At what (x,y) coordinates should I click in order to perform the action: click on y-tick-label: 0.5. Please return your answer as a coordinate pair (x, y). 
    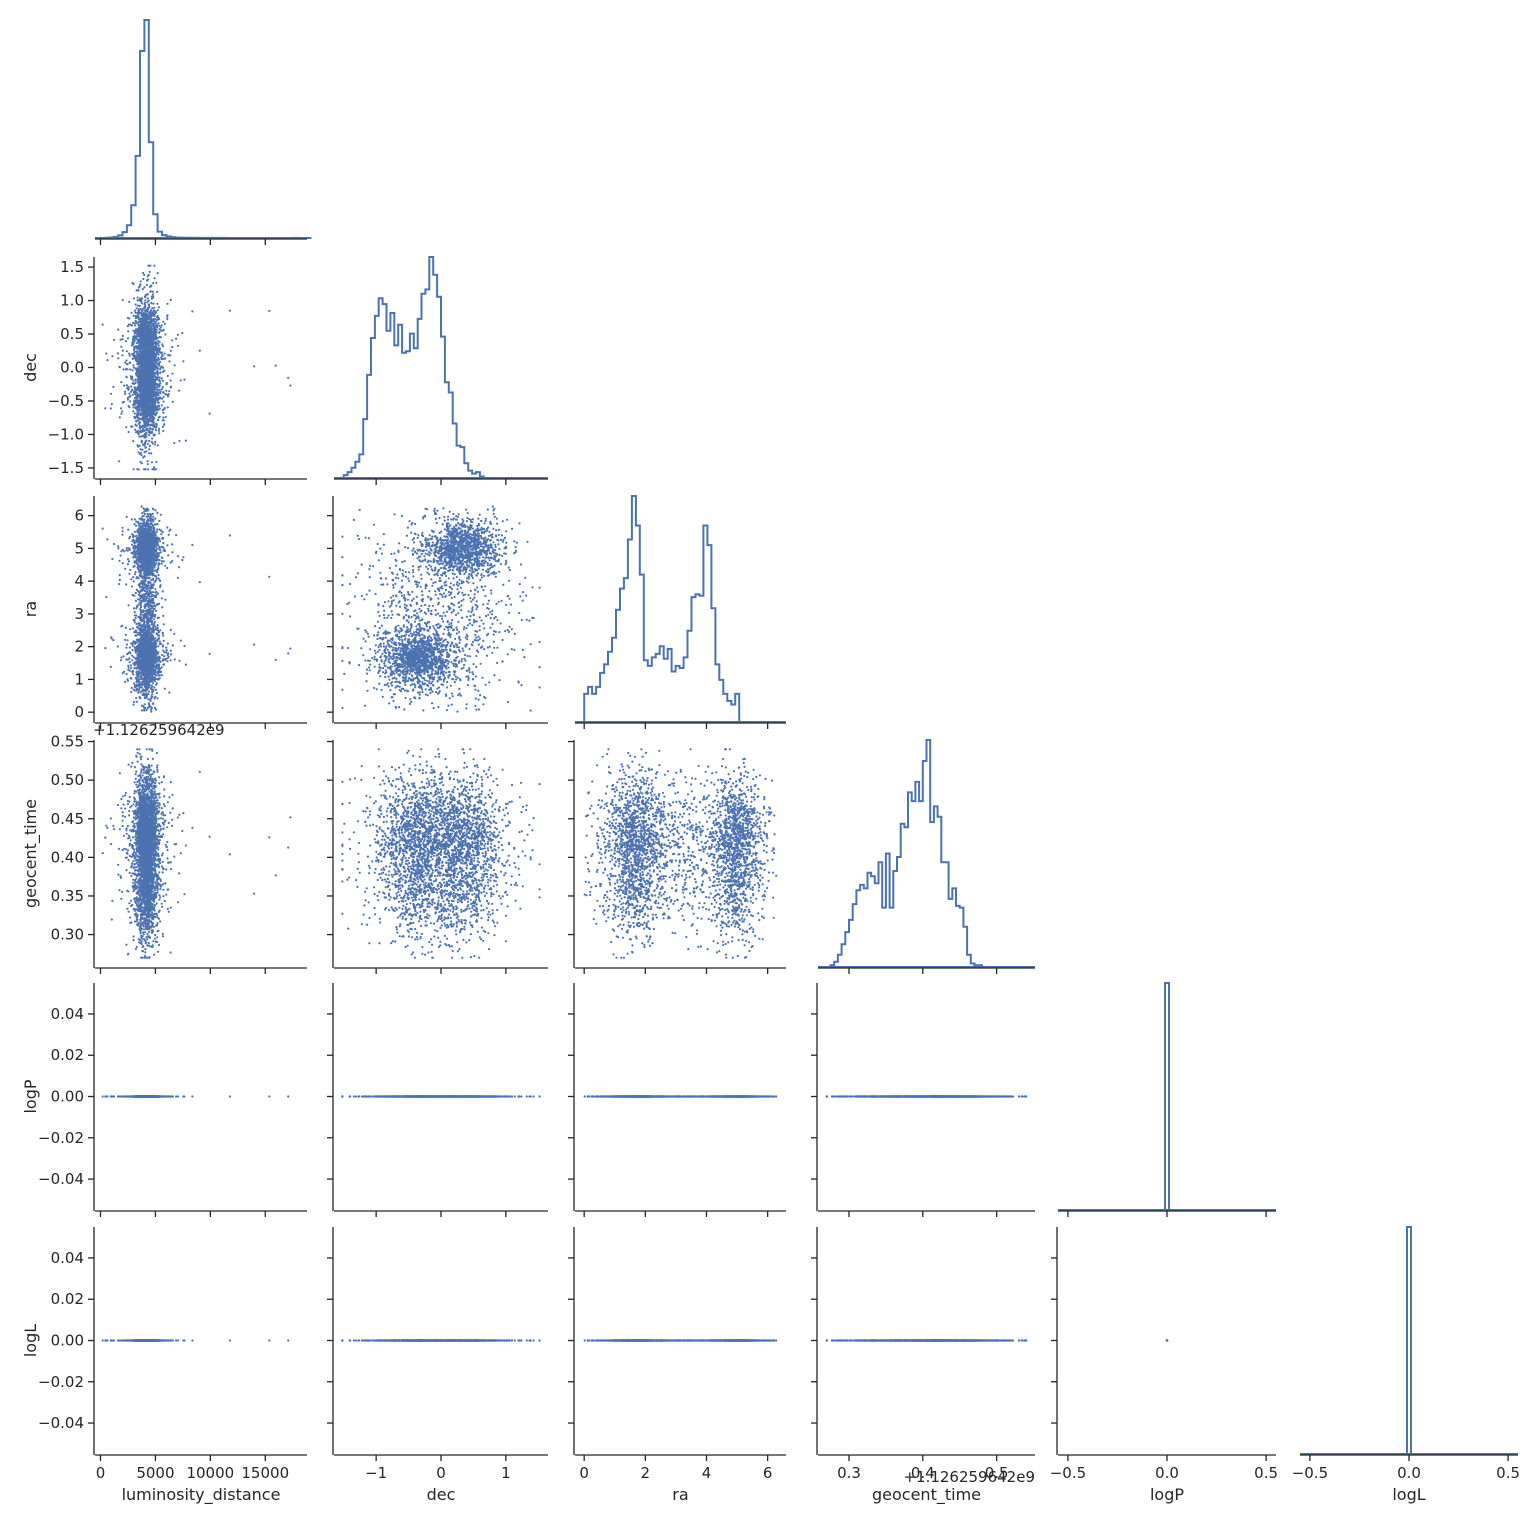
    Looking at the image, I should click on (72, 334).